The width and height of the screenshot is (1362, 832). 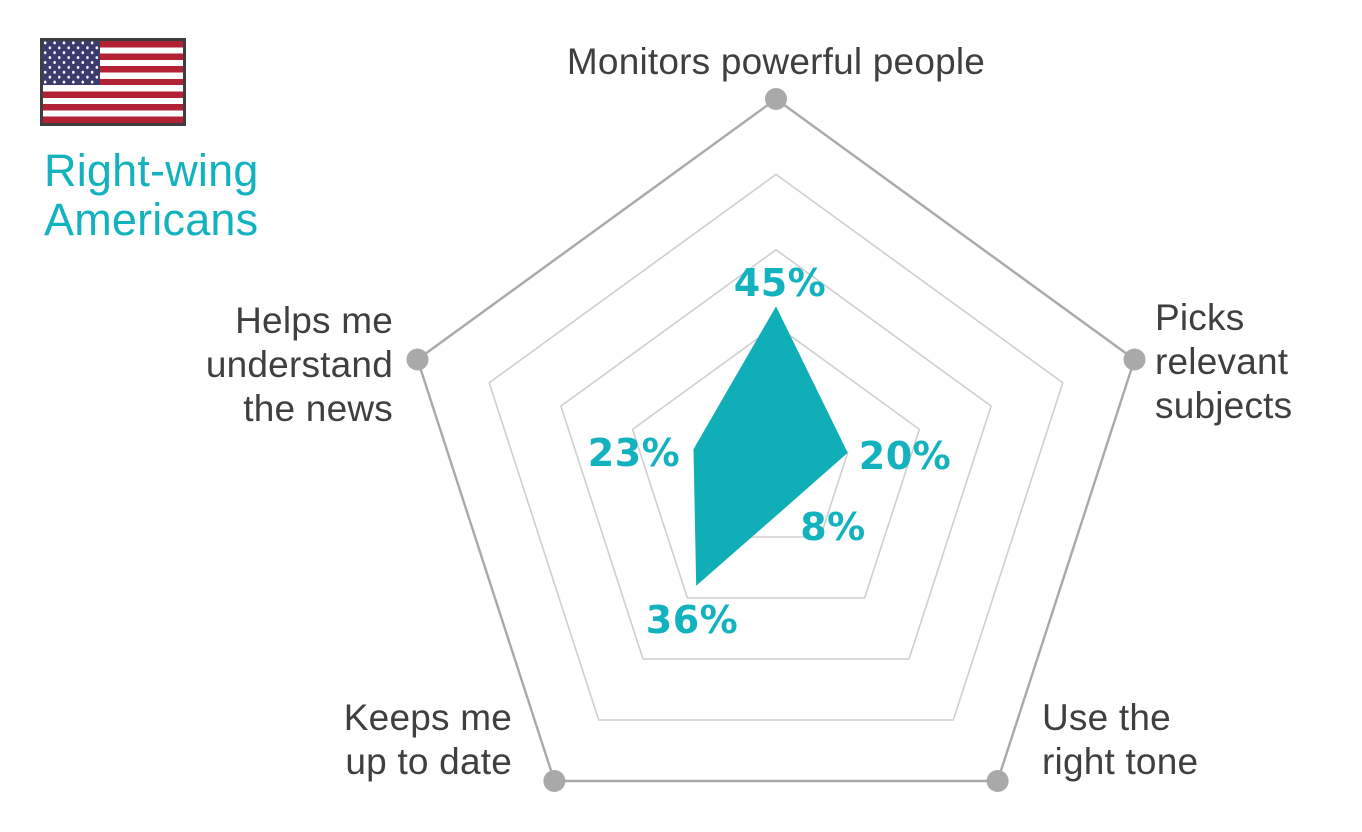 What do you see at coordinates (299, 364) in the screenshot?
I see `axis-label-helps-me-understand-the-news: Helps me understand the news` at bounding box center [299, 364].